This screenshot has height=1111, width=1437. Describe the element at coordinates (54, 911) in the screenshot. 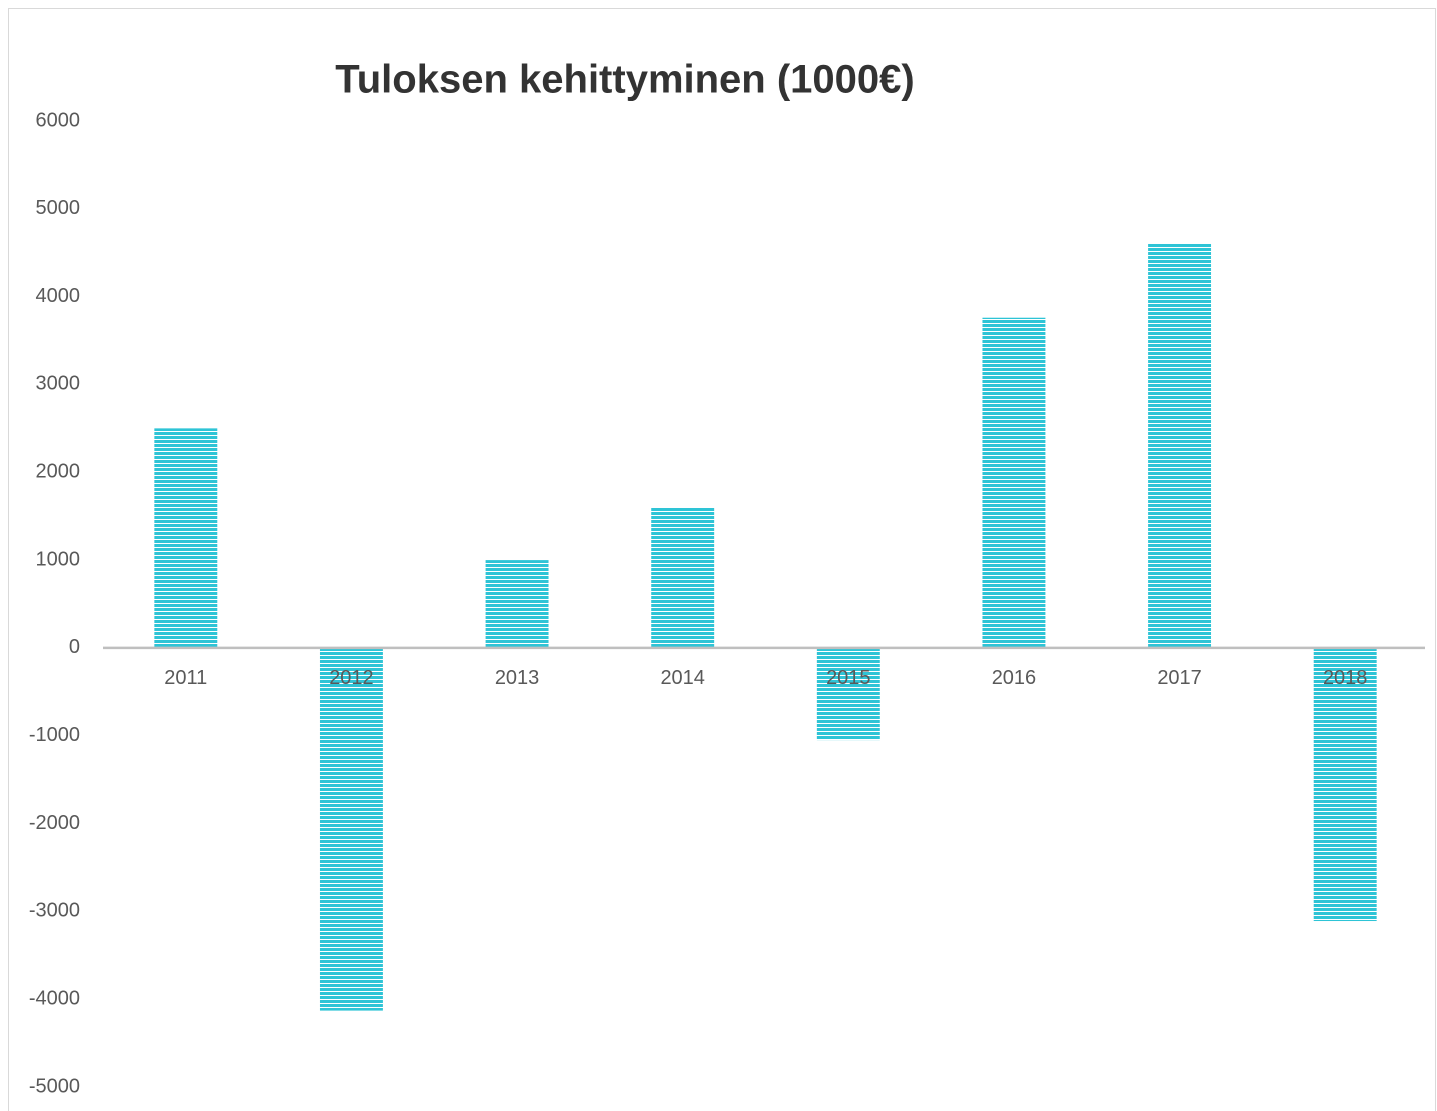

I see `y-tick-label: -3000` at that location.